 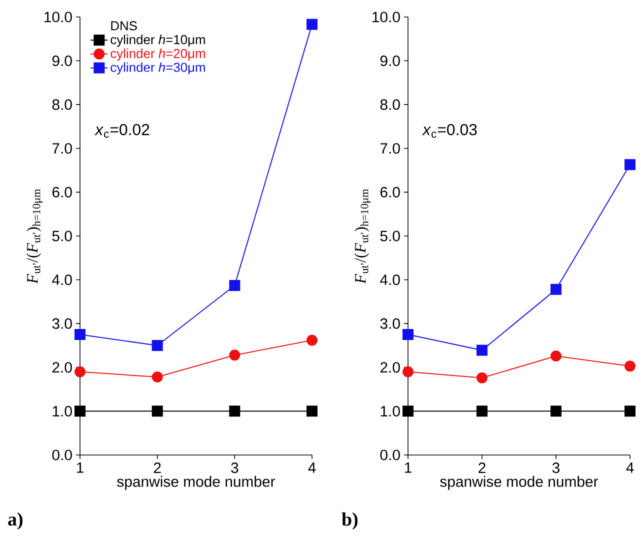 What do you see at coordinates (122, 131) in the screenshot?
I see `annotation: x$_{c}$=0.02` at bounding box center [122, 131].